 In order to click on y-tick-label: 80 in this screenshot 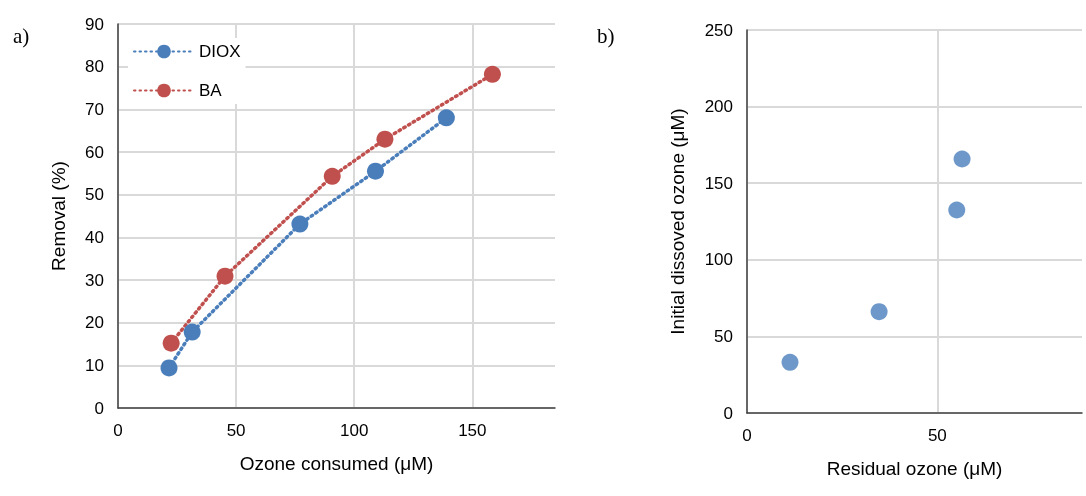, I will do `click(94, 67)`.